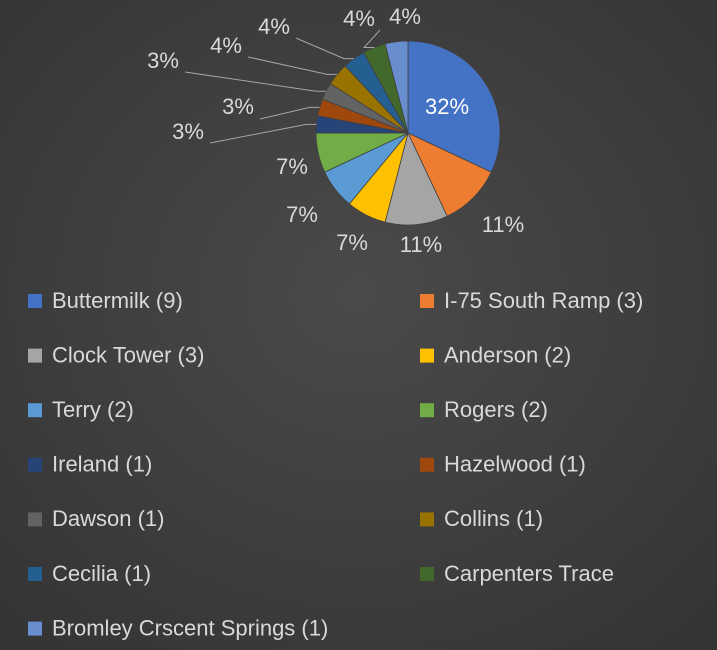 Image resolution: width=717 pixels, height=650 pixels. I want to click on legend-label: Clock Tower (3), so click(128, 354).